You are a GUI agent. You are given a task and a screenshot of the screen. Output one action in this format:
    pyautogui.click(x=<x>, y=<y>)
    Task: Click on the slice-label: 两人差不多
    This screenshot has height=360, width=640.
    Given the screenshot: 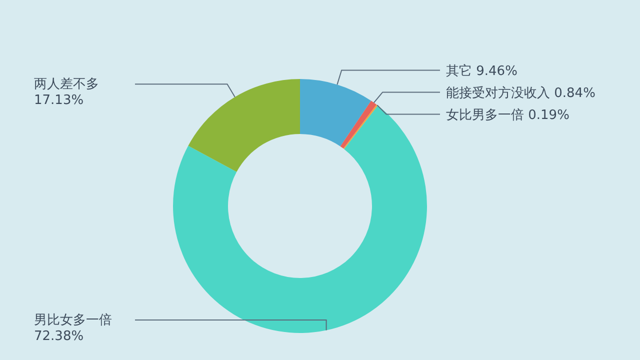 What is the action you would take?
    pyautogui.click(x=66, y=84)
    